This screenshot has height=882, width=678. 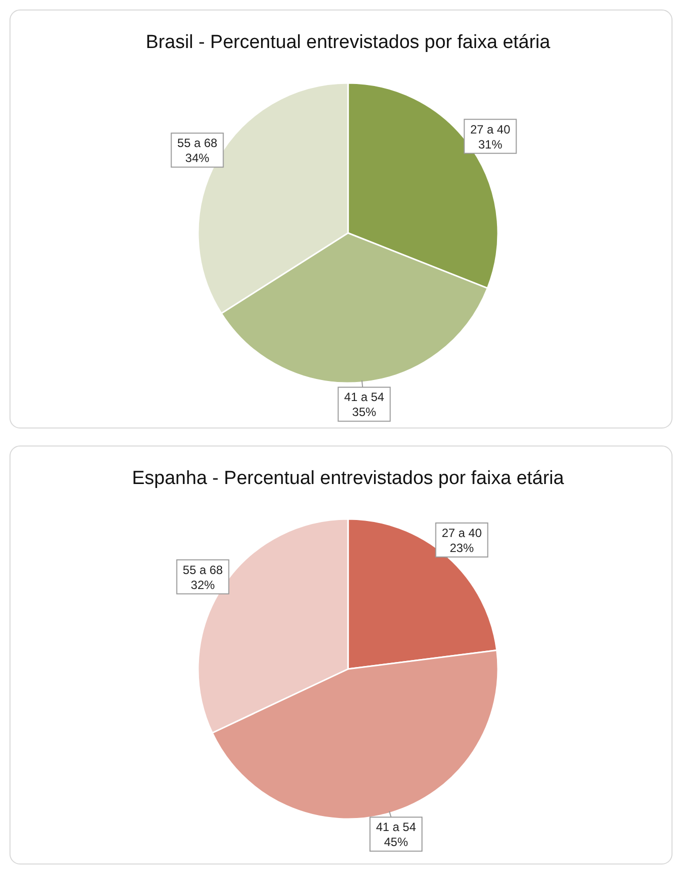 I want to click on data-label: 31%, so click(x=490, y=144).